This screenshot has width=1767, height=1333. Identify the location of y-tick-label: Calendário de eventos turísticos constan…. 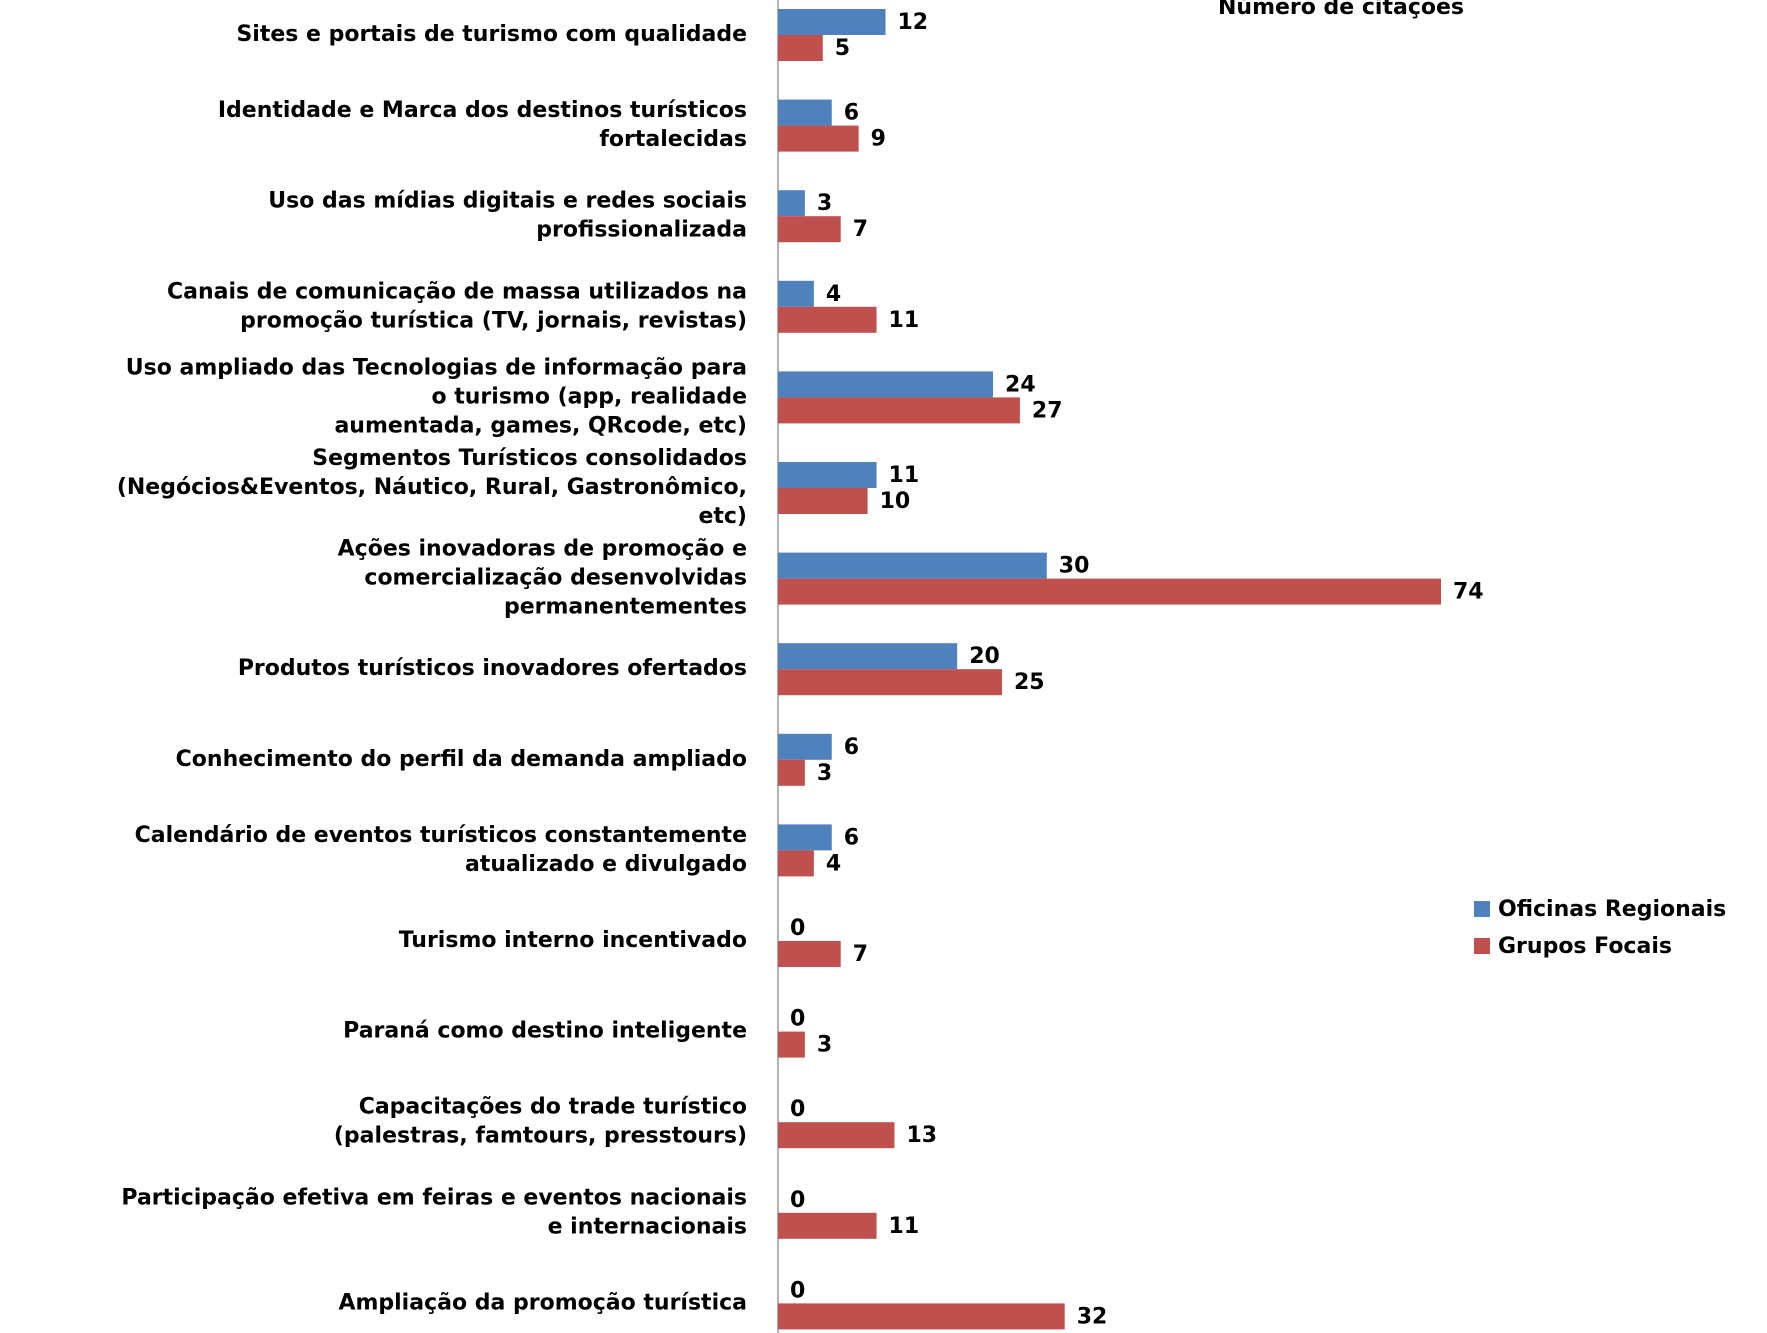
(441, 850).